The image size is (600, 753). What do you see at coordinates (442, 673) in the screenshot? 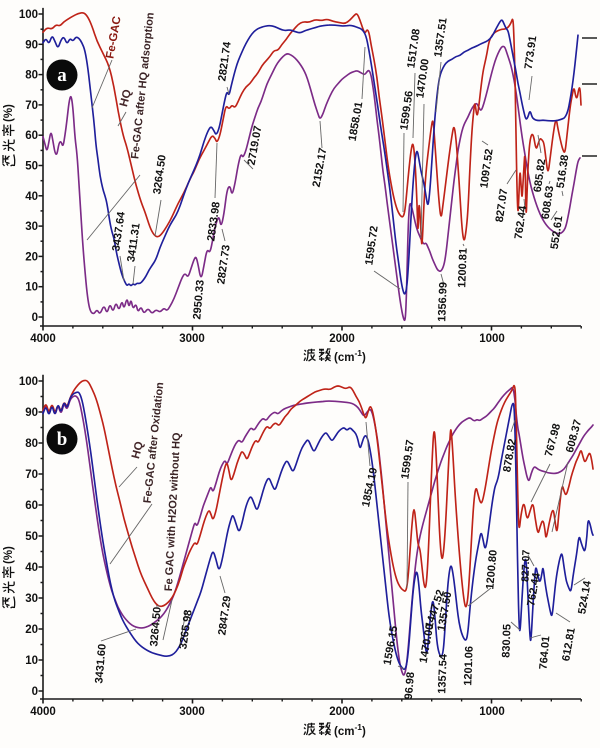
I see `svg-text: 1357.54` at bounding box center [442, 673].